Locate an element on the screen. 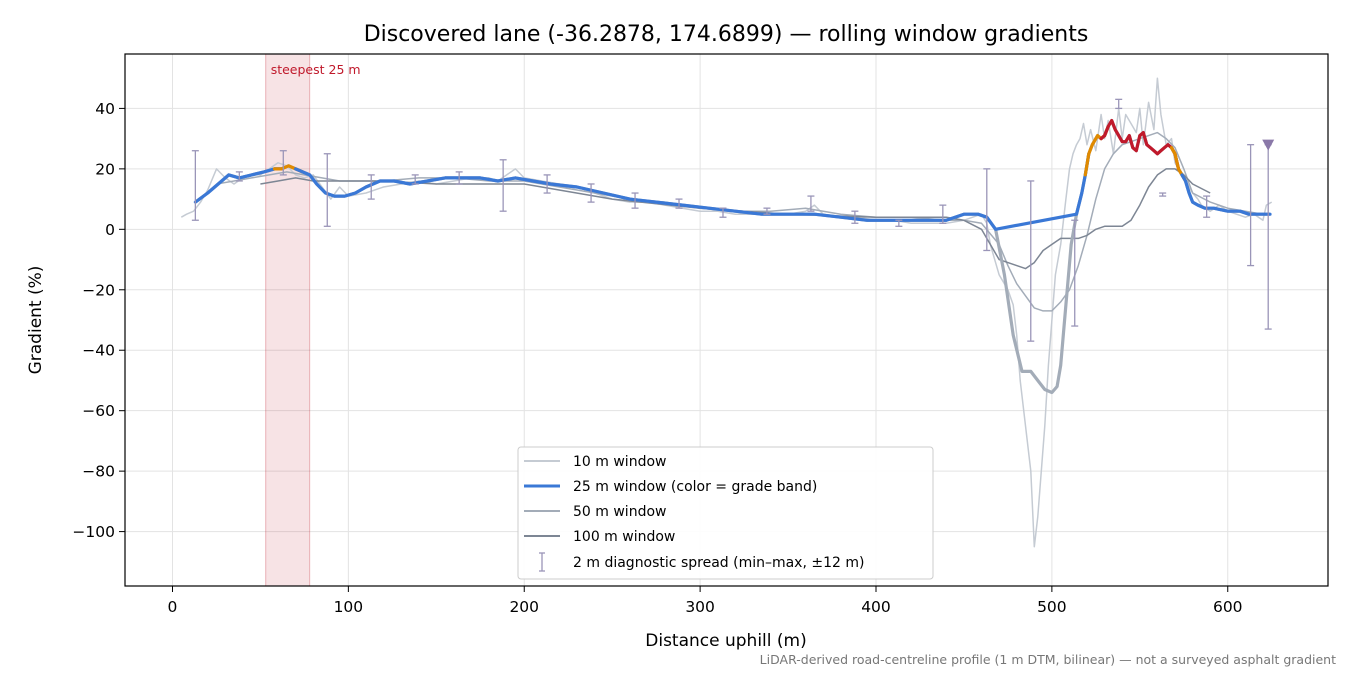 The height and width of the screenshot is (675, 1350). series-line-100m is located at coordinates (735, 219).